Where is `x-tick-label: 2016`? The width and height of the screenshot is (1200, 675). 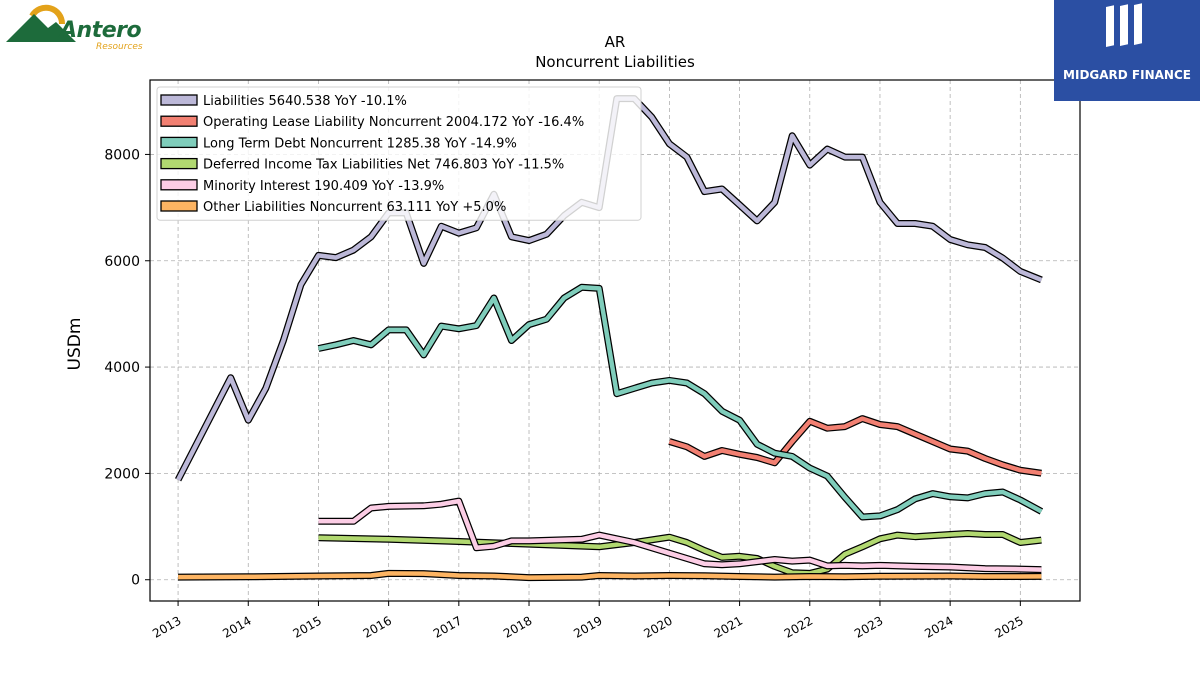 x-tick-label: 2016 is located at coordinates (377, 626).